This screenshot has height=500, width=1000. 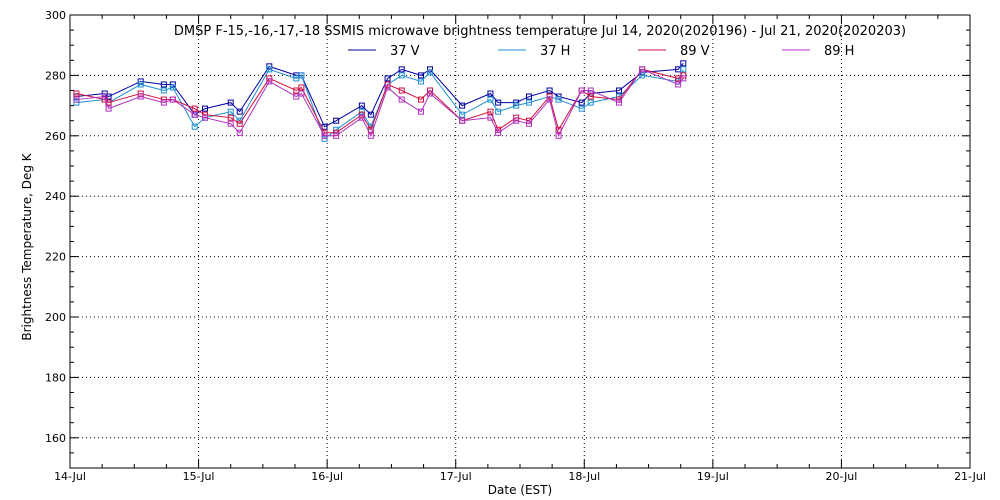 I want to click on y-tick-label: 200, so click(x=55, y=317).